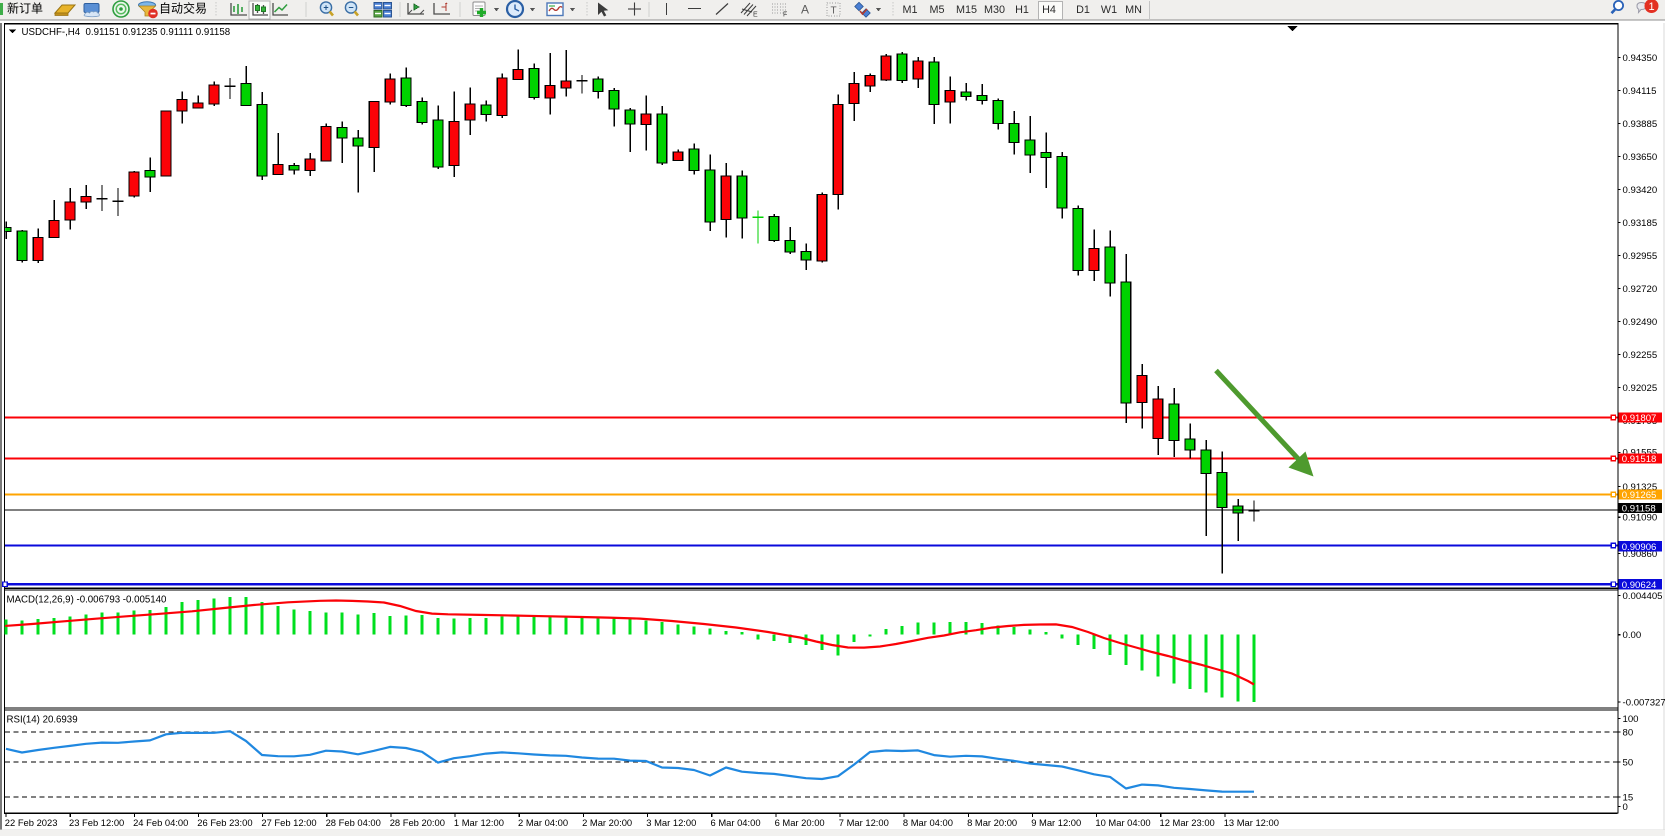 The width and height of the screenshot is (1665, 836). What do you see at coordinates (42, 720) in the screenshot?
I see `svg-text: RSI(14) 20.6939` at bounding box center [42, 720].